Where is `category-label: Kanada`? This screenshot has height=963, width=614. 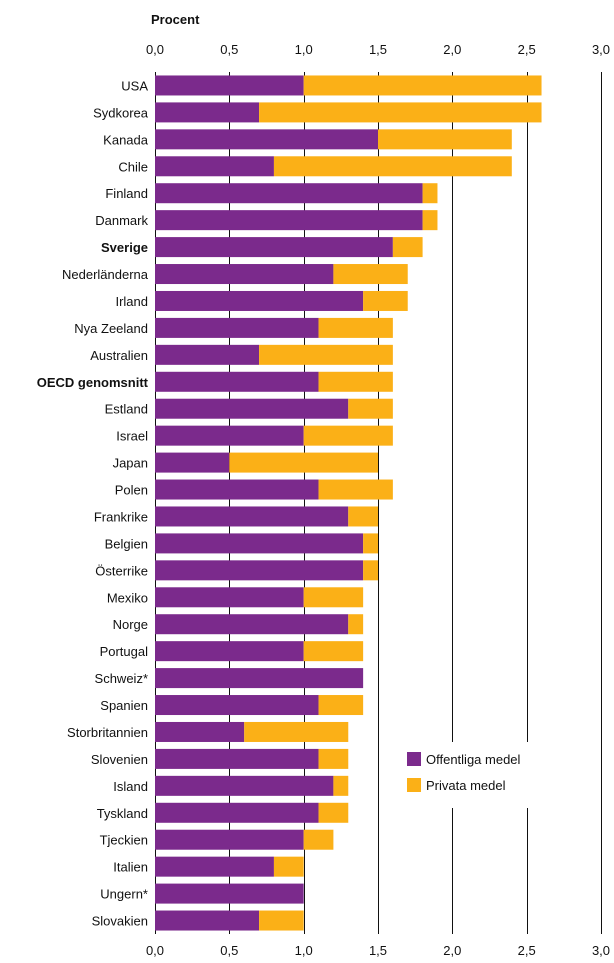 category-label: Kanada is located at coordinates (126, 139).